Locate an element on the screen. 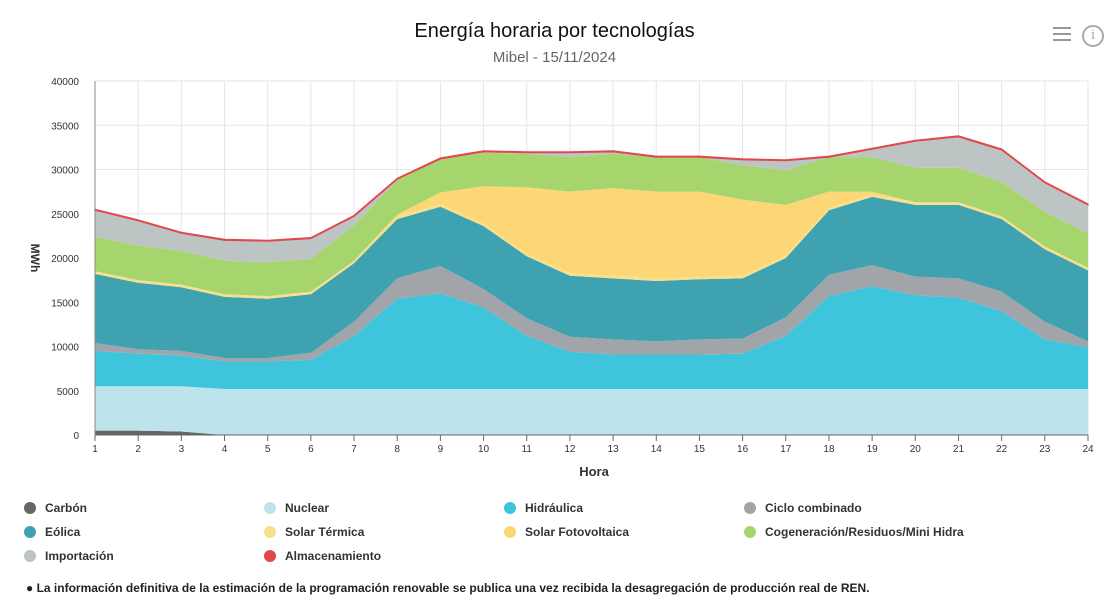 The image size is (1119, 611). x-tick-label: 6 is located at coordinates (311, 449).